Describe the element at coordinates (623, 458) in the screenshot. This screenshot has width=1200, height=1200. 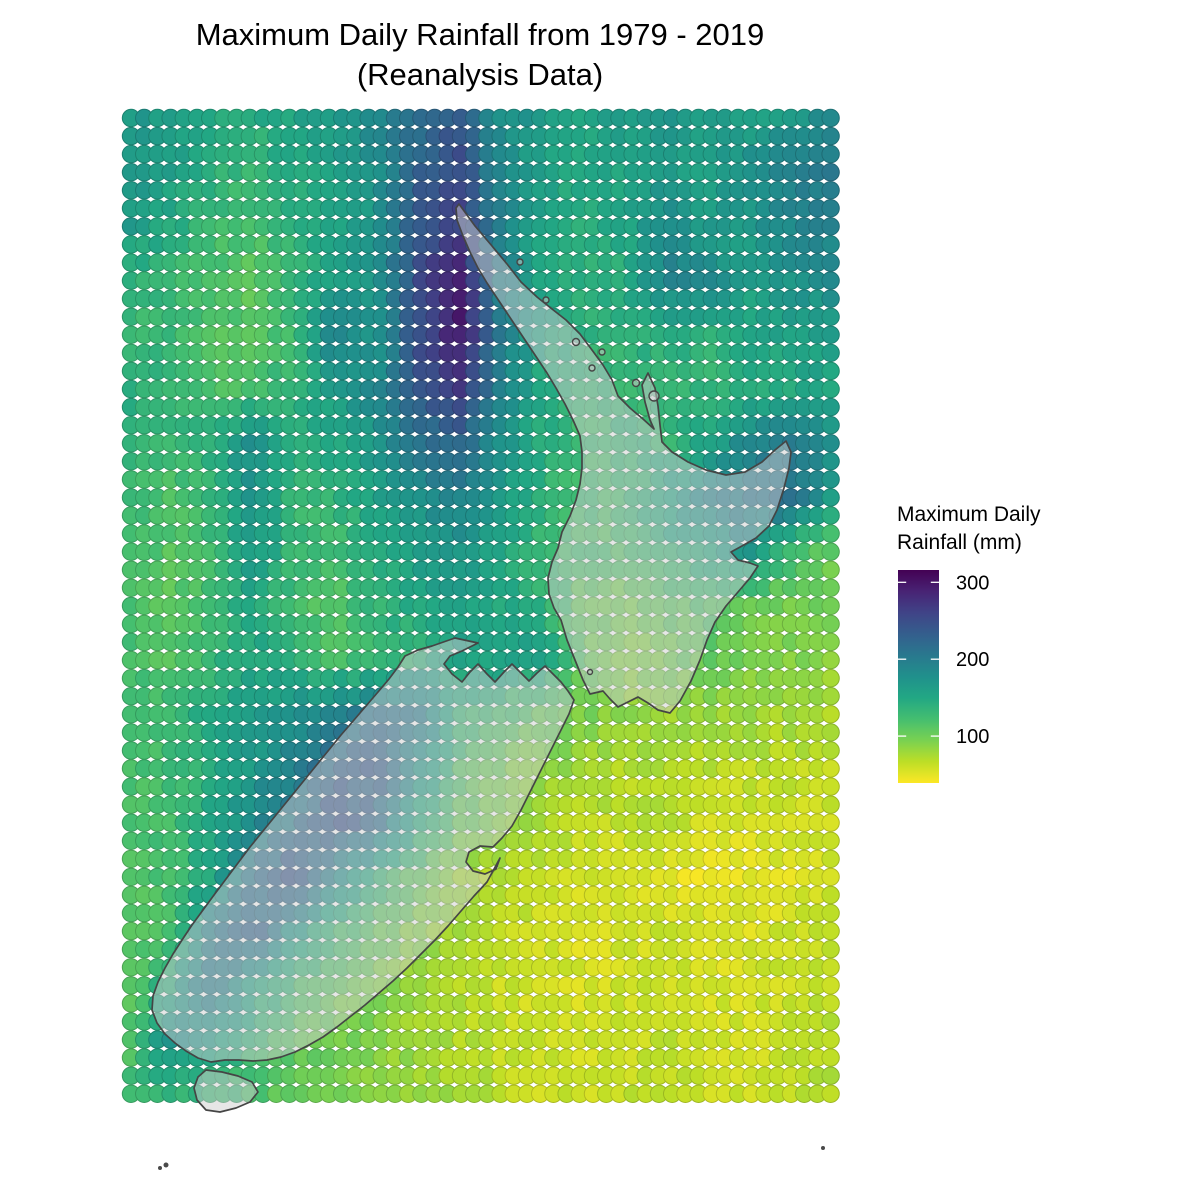
I see `north-island-outline` at that location.